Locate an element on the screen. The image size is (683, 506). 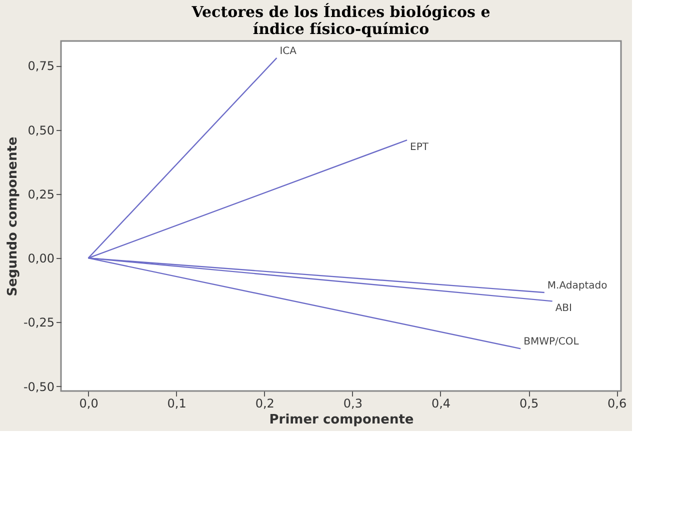
y-axis-title: Segundo componente is located at coordinates (12, 216).